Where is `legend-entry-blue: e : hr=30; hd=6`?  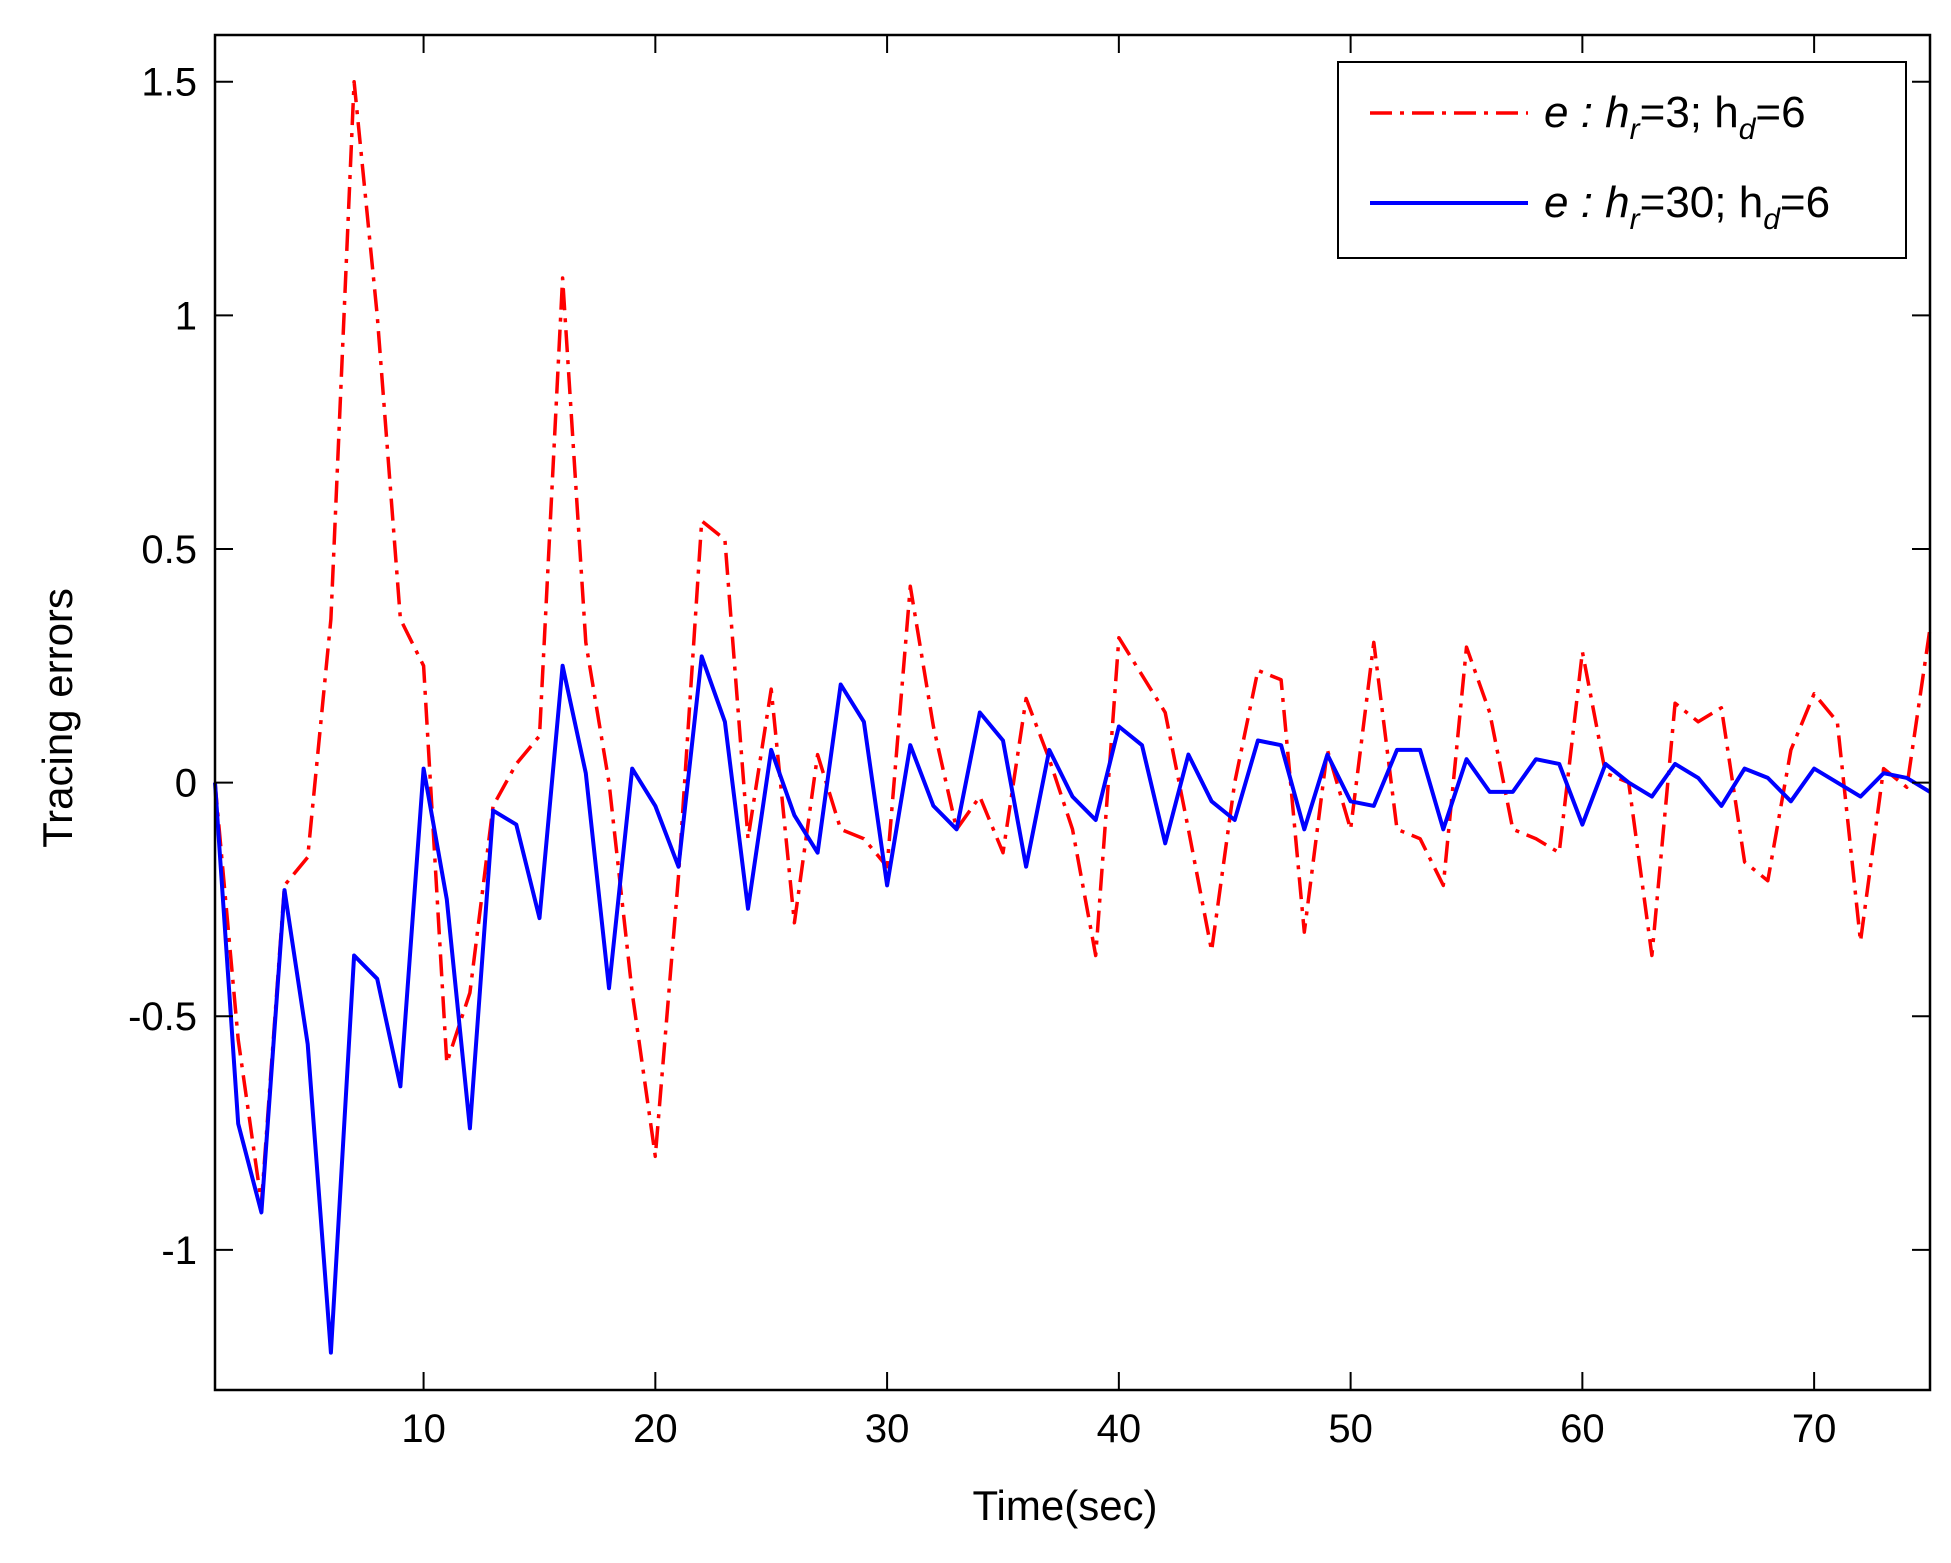
legend-entry-blue: e : hr=30; hd=6 is located at coordinates (1687, 207).